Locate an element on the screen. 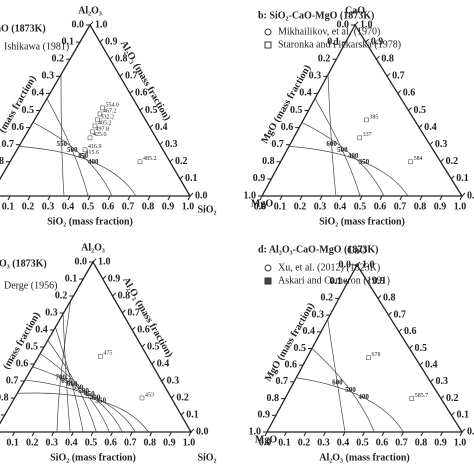 This screenshot has height=474, width=474. bottom-axis-title: SiO₂ (mass fraction) is located at coordinates (90, 221).